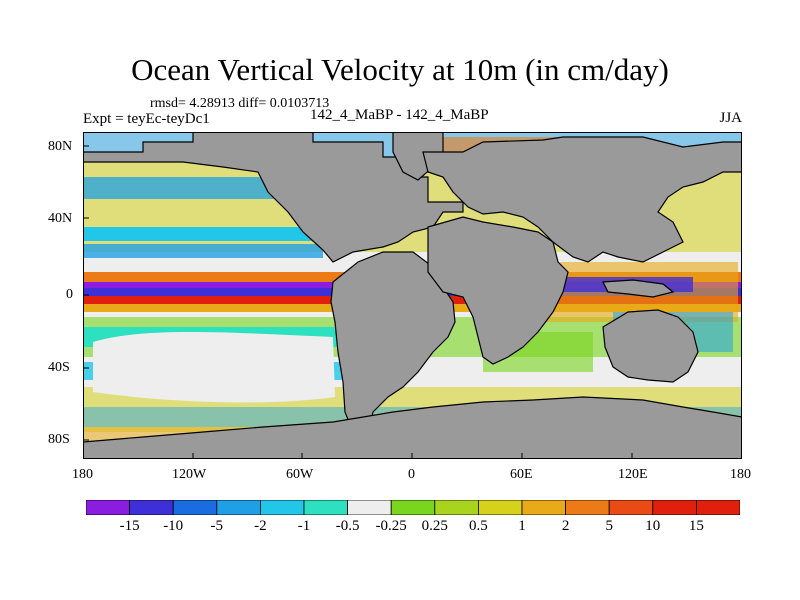  Describe the element at coordinates (565, 526) in the screenshot. I see `colorbar-label: 2` at that location.